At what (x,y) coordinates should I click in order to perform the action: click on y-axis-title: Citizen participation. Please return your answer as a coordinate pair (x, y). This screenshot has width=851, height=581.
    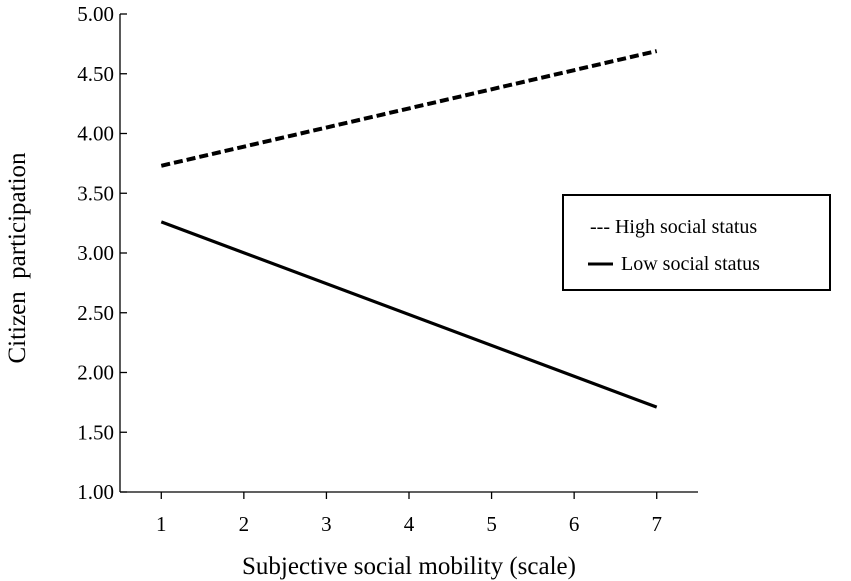
    Looking at the image, I should click on (17, 258).